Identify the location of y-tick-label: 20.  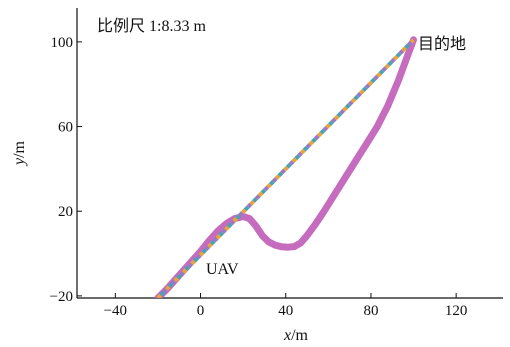
(65, 212).